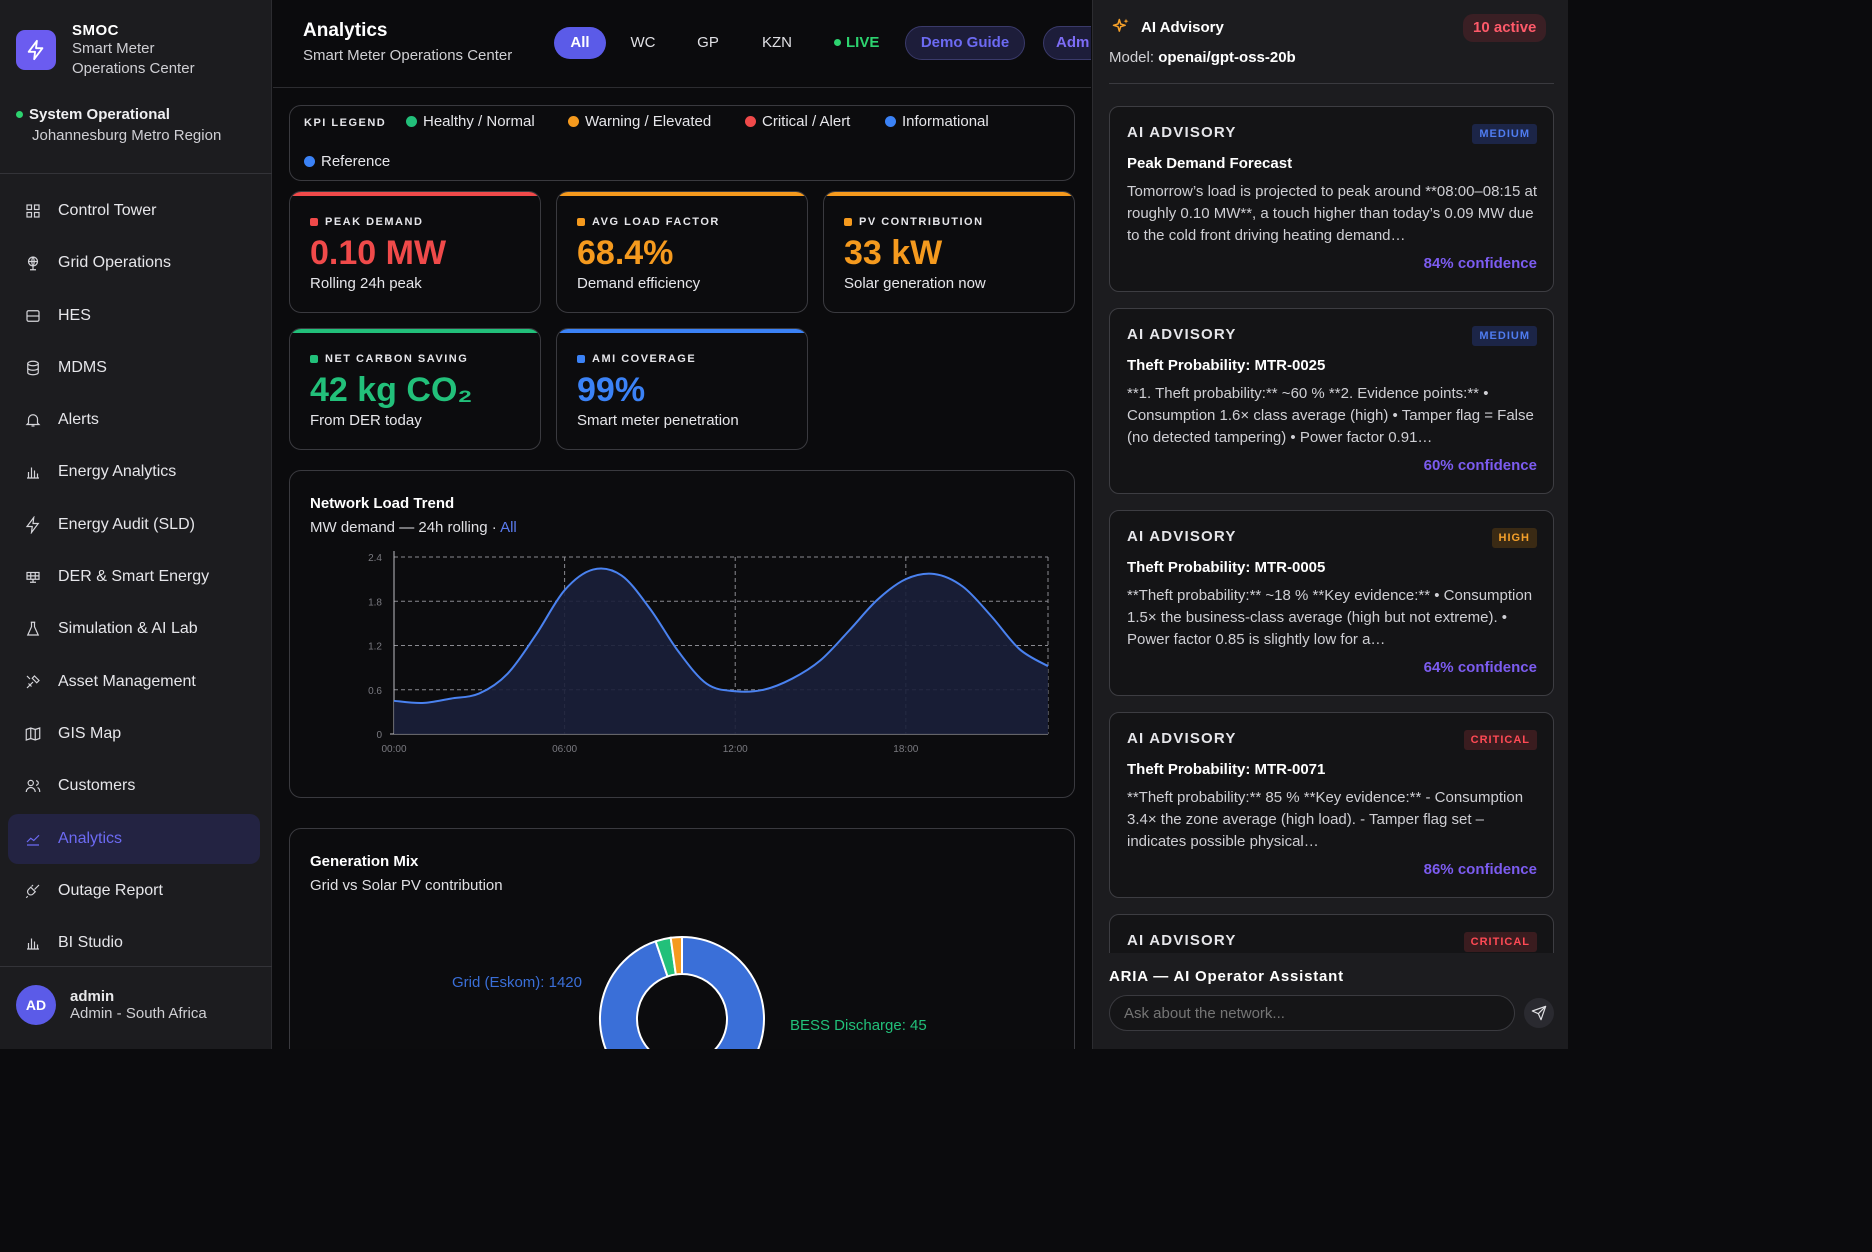 The width and height of the screenshot is (1872, 1252). I want to click on kpi-label: AMI COVERAGE, so click(644, 359).